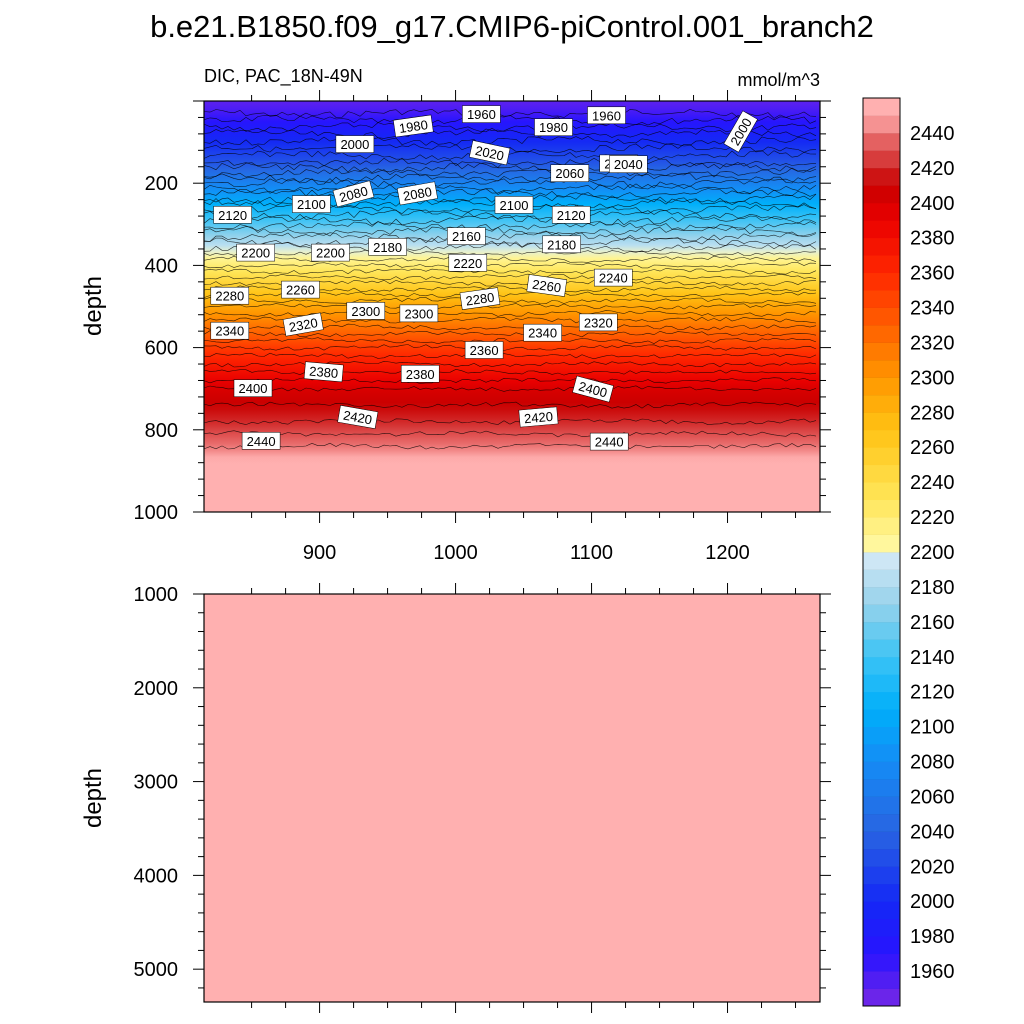 Image resolution: width=1024 pixels, height=1024 pixels. I want to click on contour-line-2070, so click(510, 183).